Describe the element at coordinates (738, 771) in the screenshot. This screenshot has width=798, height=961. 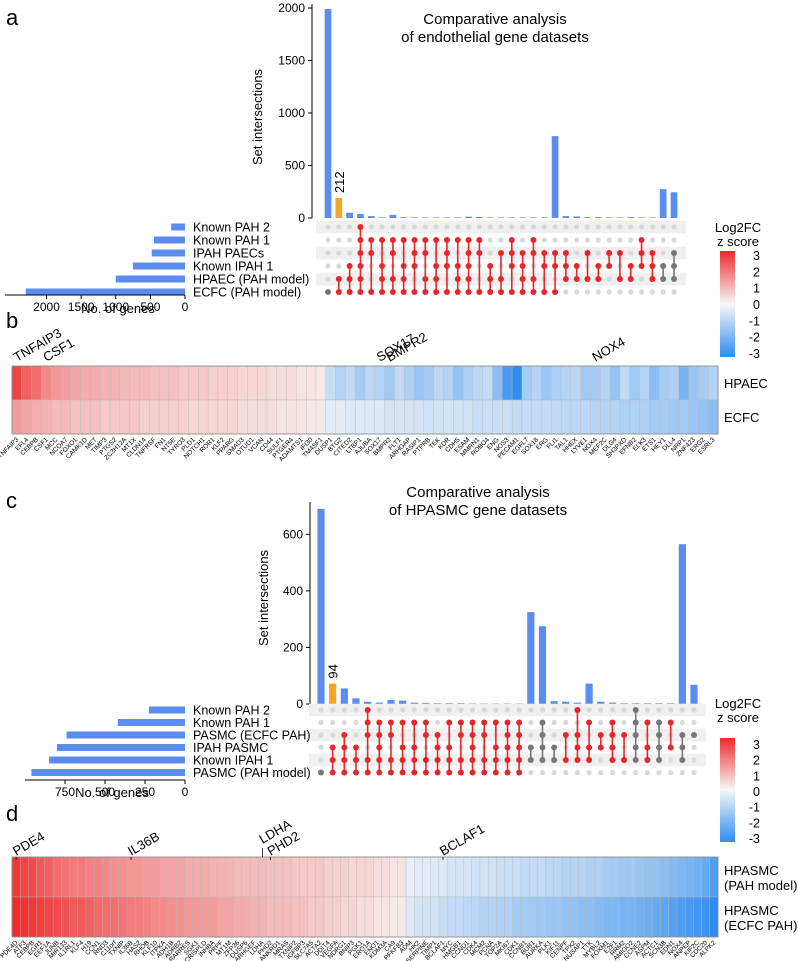
I see `heat-legend-c: Log2FC z score 3 21 0 -1-2 -3` at that location.